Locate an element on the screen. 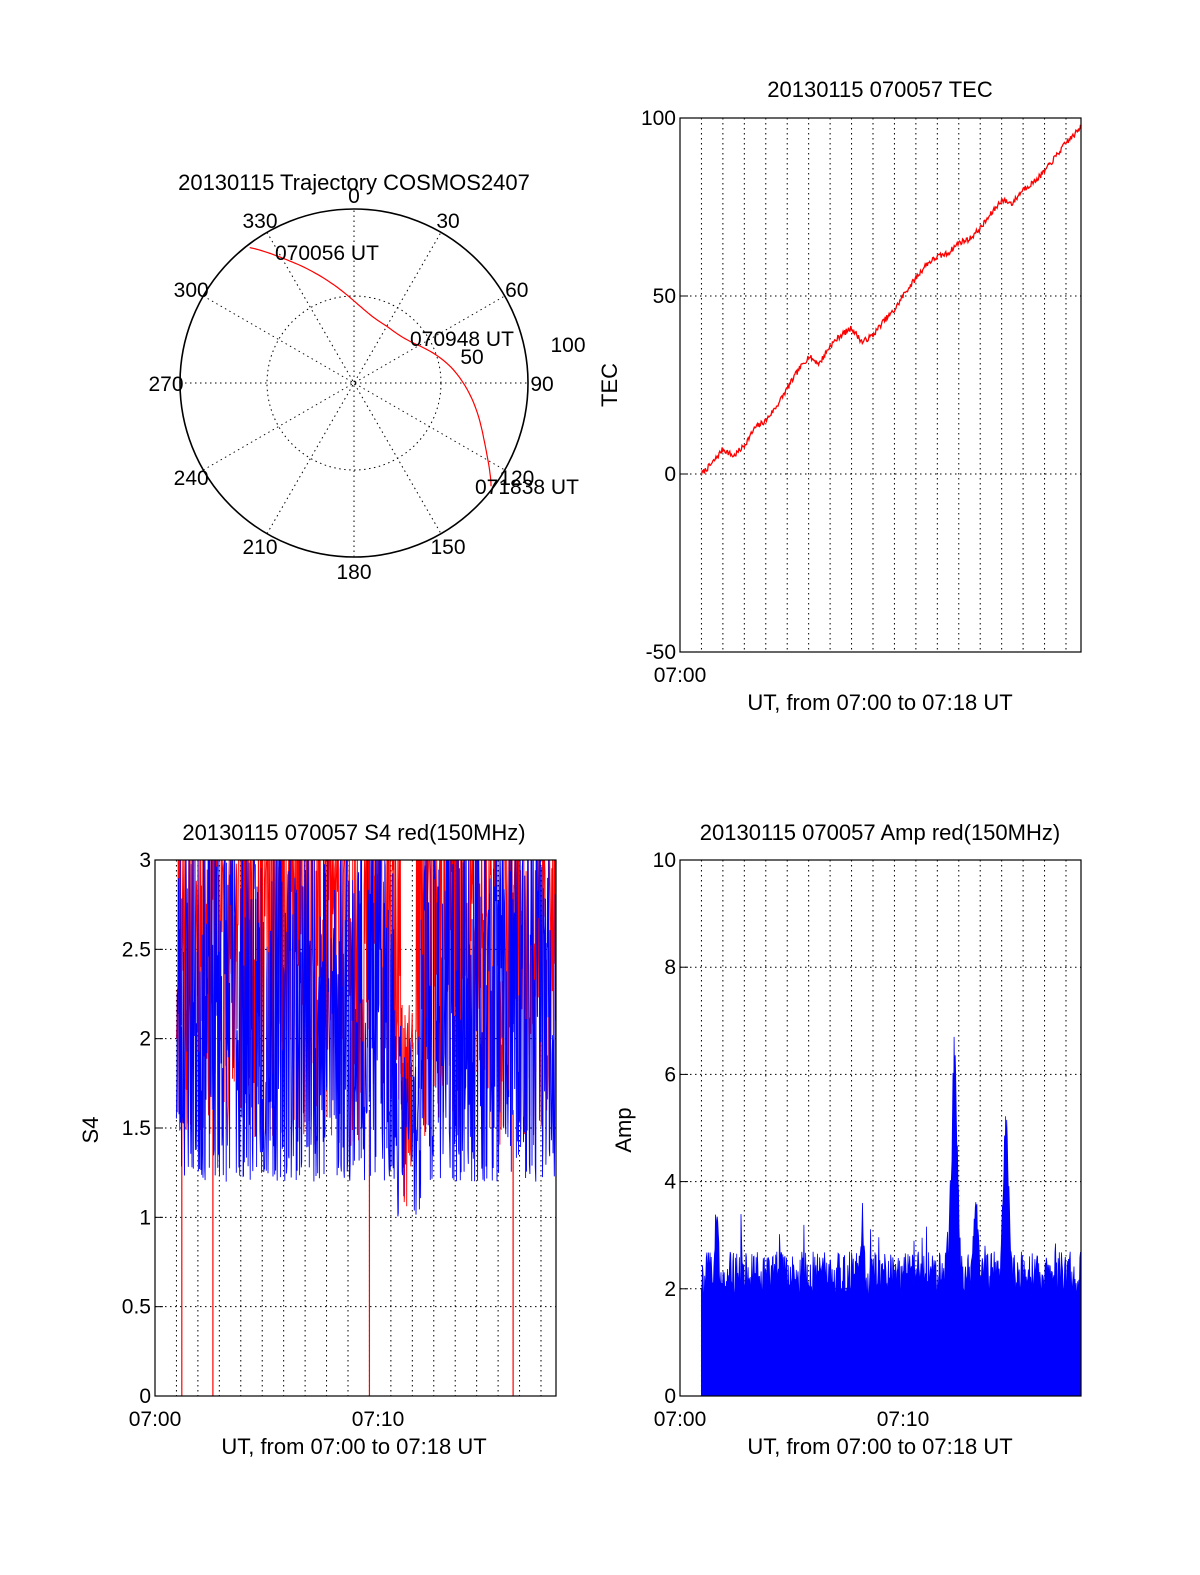  tec-y-axis-label: TEC is located at coordinates (609, 385).